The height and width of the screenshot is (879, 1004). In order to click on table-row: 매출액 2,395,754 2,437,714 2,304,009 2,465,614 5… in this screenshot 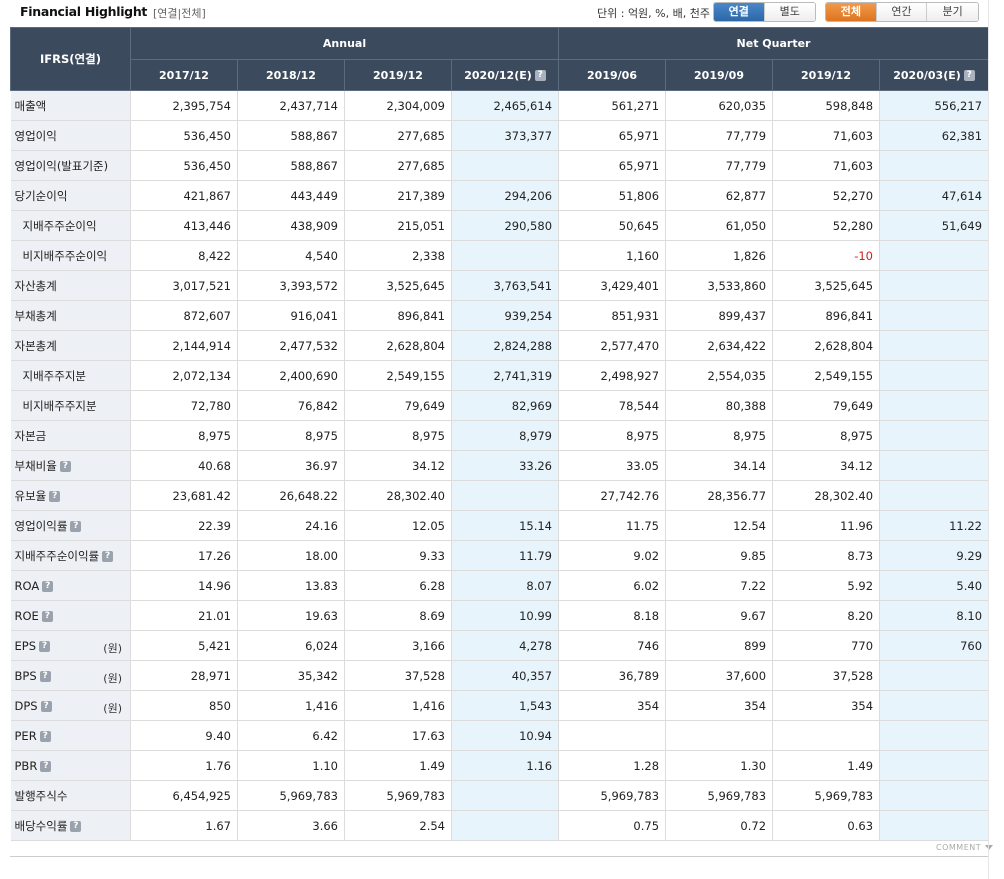, I will do `click(500, 105)`.